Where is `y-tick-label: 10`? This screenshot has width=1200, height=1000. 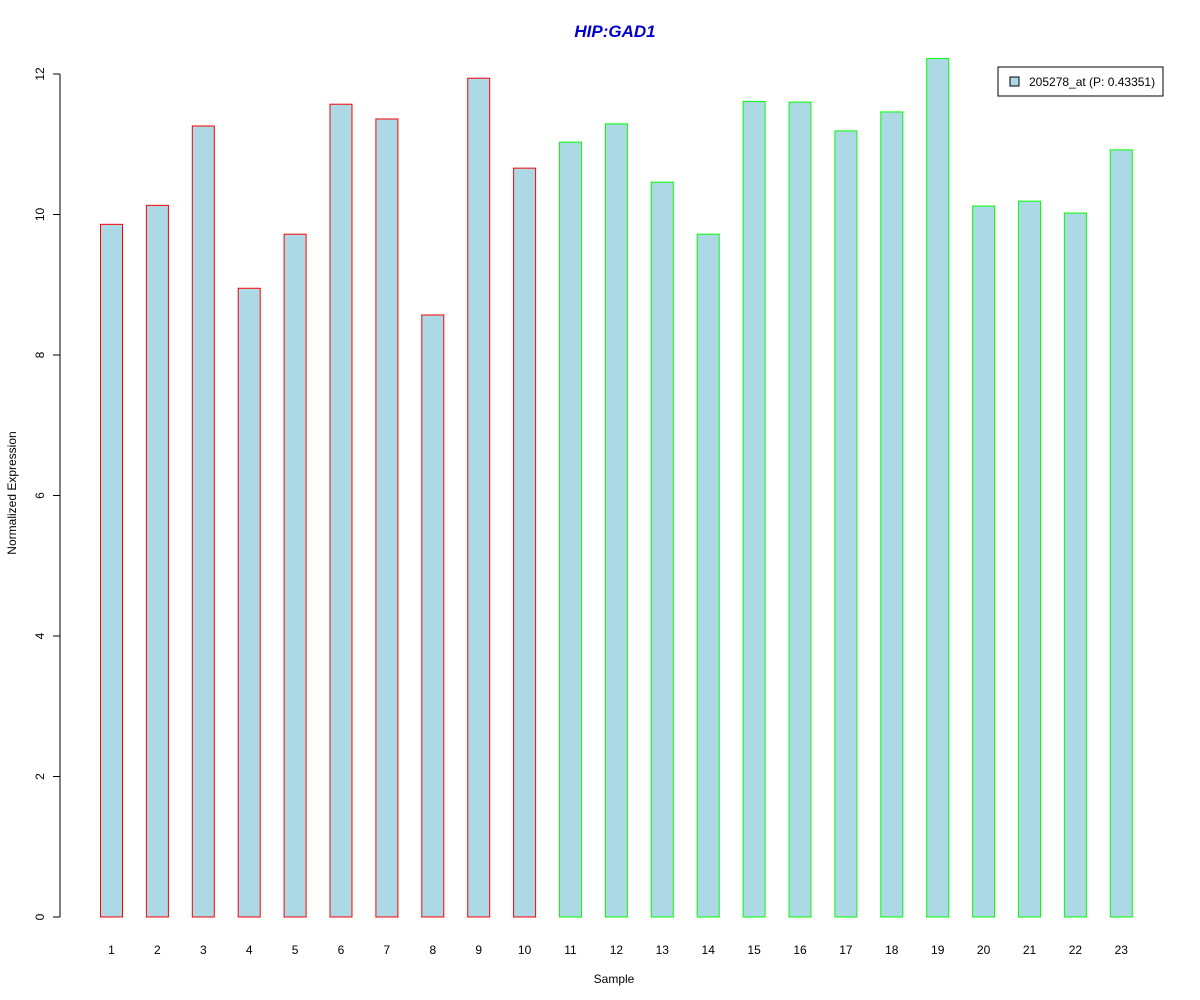
y-tick-label: 10 is located at coordinates (40, 215).